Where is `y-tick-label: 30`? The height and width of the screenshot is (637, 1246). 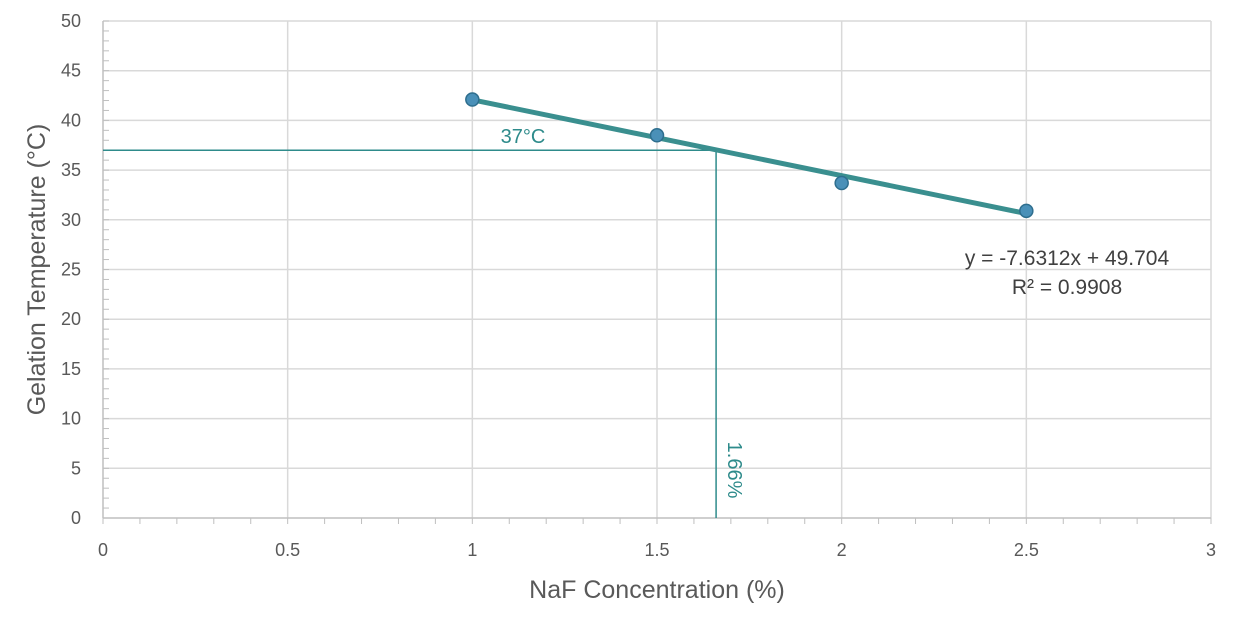 y-tick-label: 30 is located at coordinates (71, 220).